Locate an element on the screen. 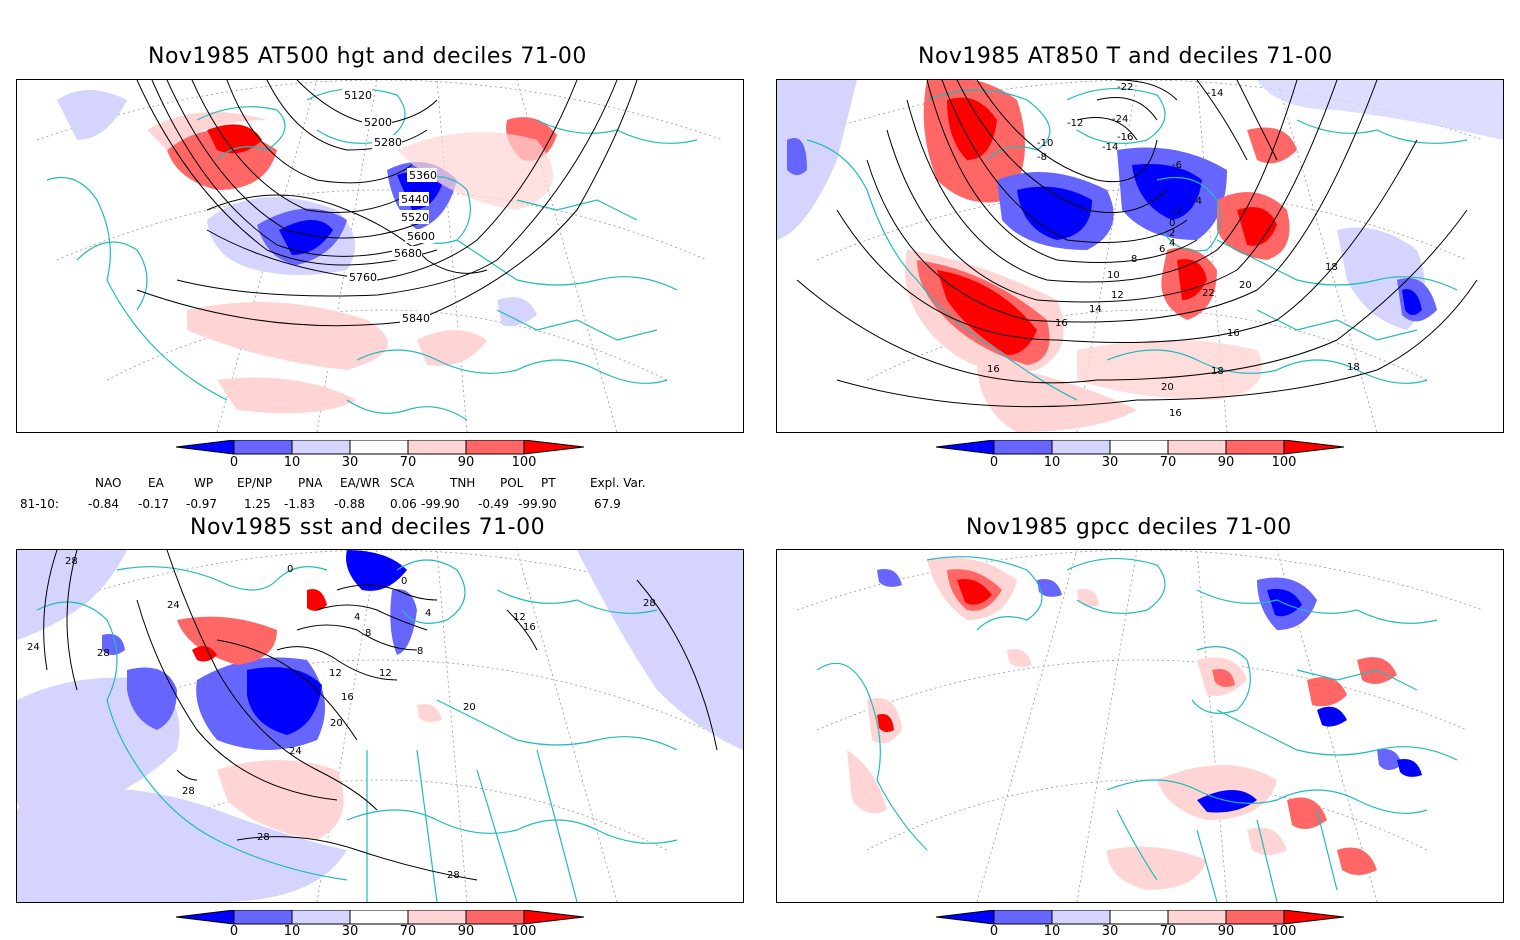  colorbar-tick: 0 is located at coordinates (994, 462).